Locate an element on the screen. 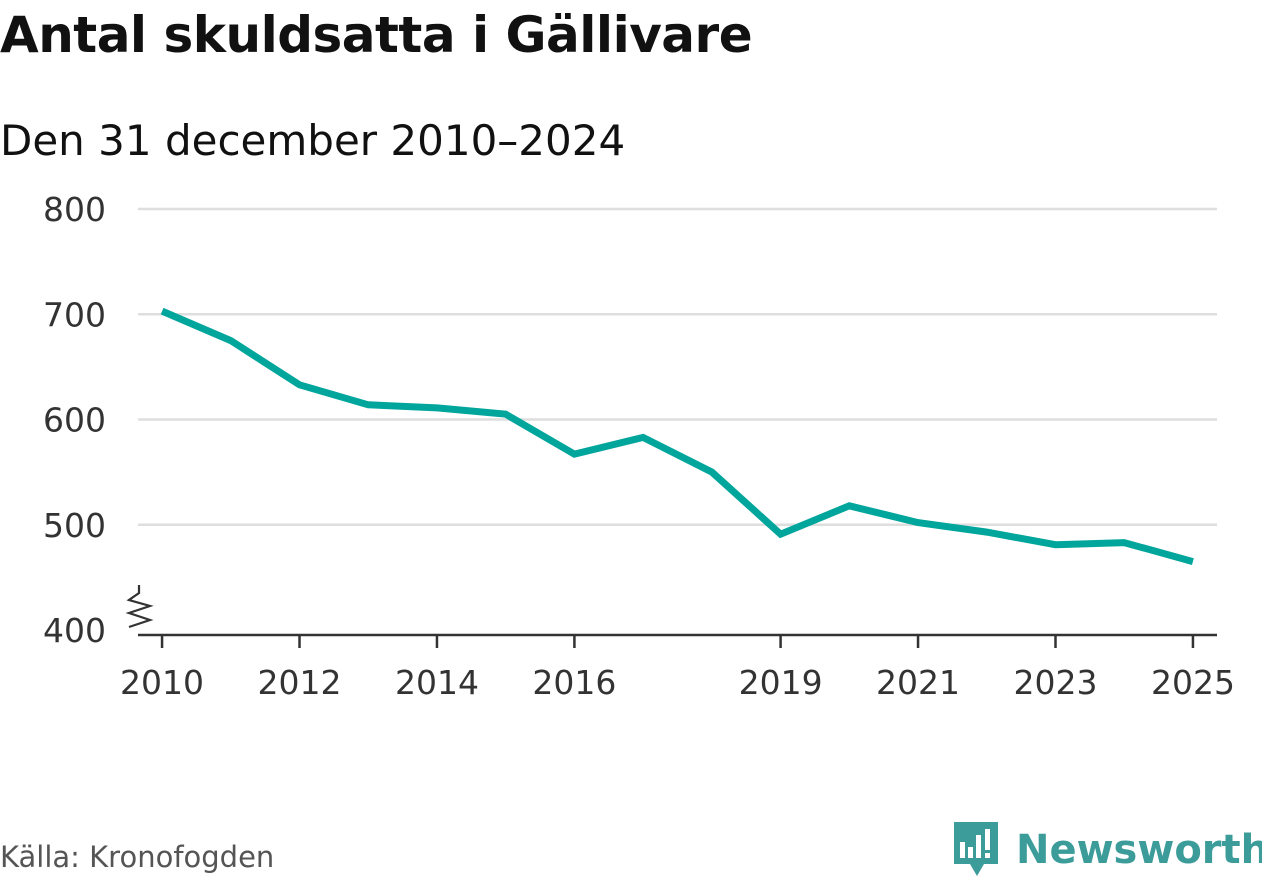 Image resolution: width=1262 pixels, height=880 pixels. axis-break-zigzag is located at coordinates (139, 607).